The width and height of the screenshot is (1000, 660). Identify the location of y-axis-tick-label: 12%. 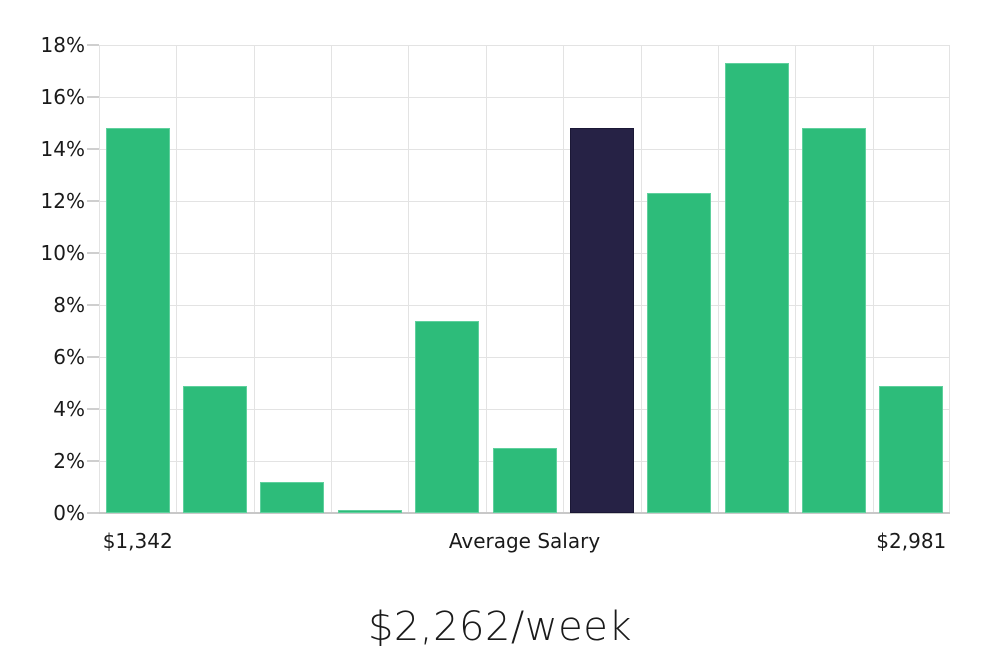
(62, 201).